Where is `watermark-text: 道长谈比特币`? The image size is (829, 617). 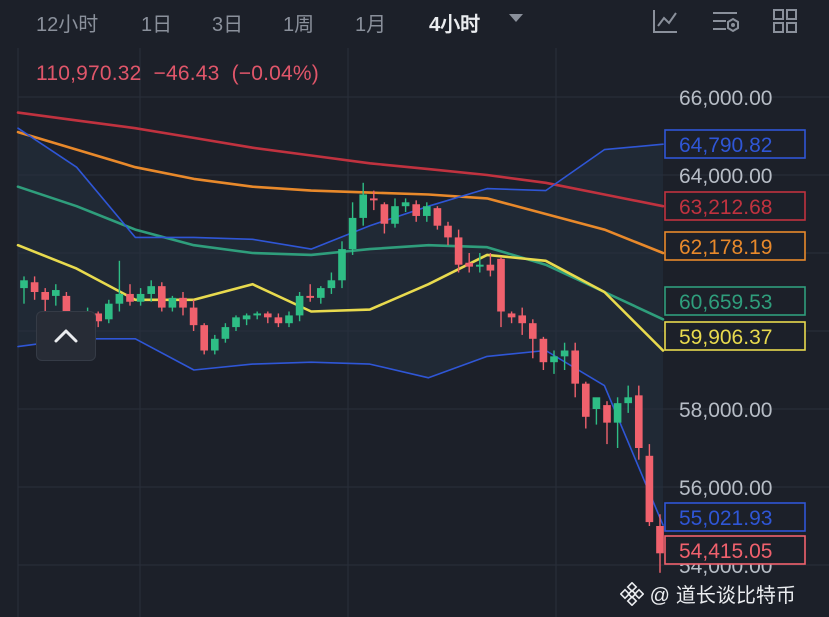
watermark-text: 道长谈比特币 is located at coordinates (735, 596).